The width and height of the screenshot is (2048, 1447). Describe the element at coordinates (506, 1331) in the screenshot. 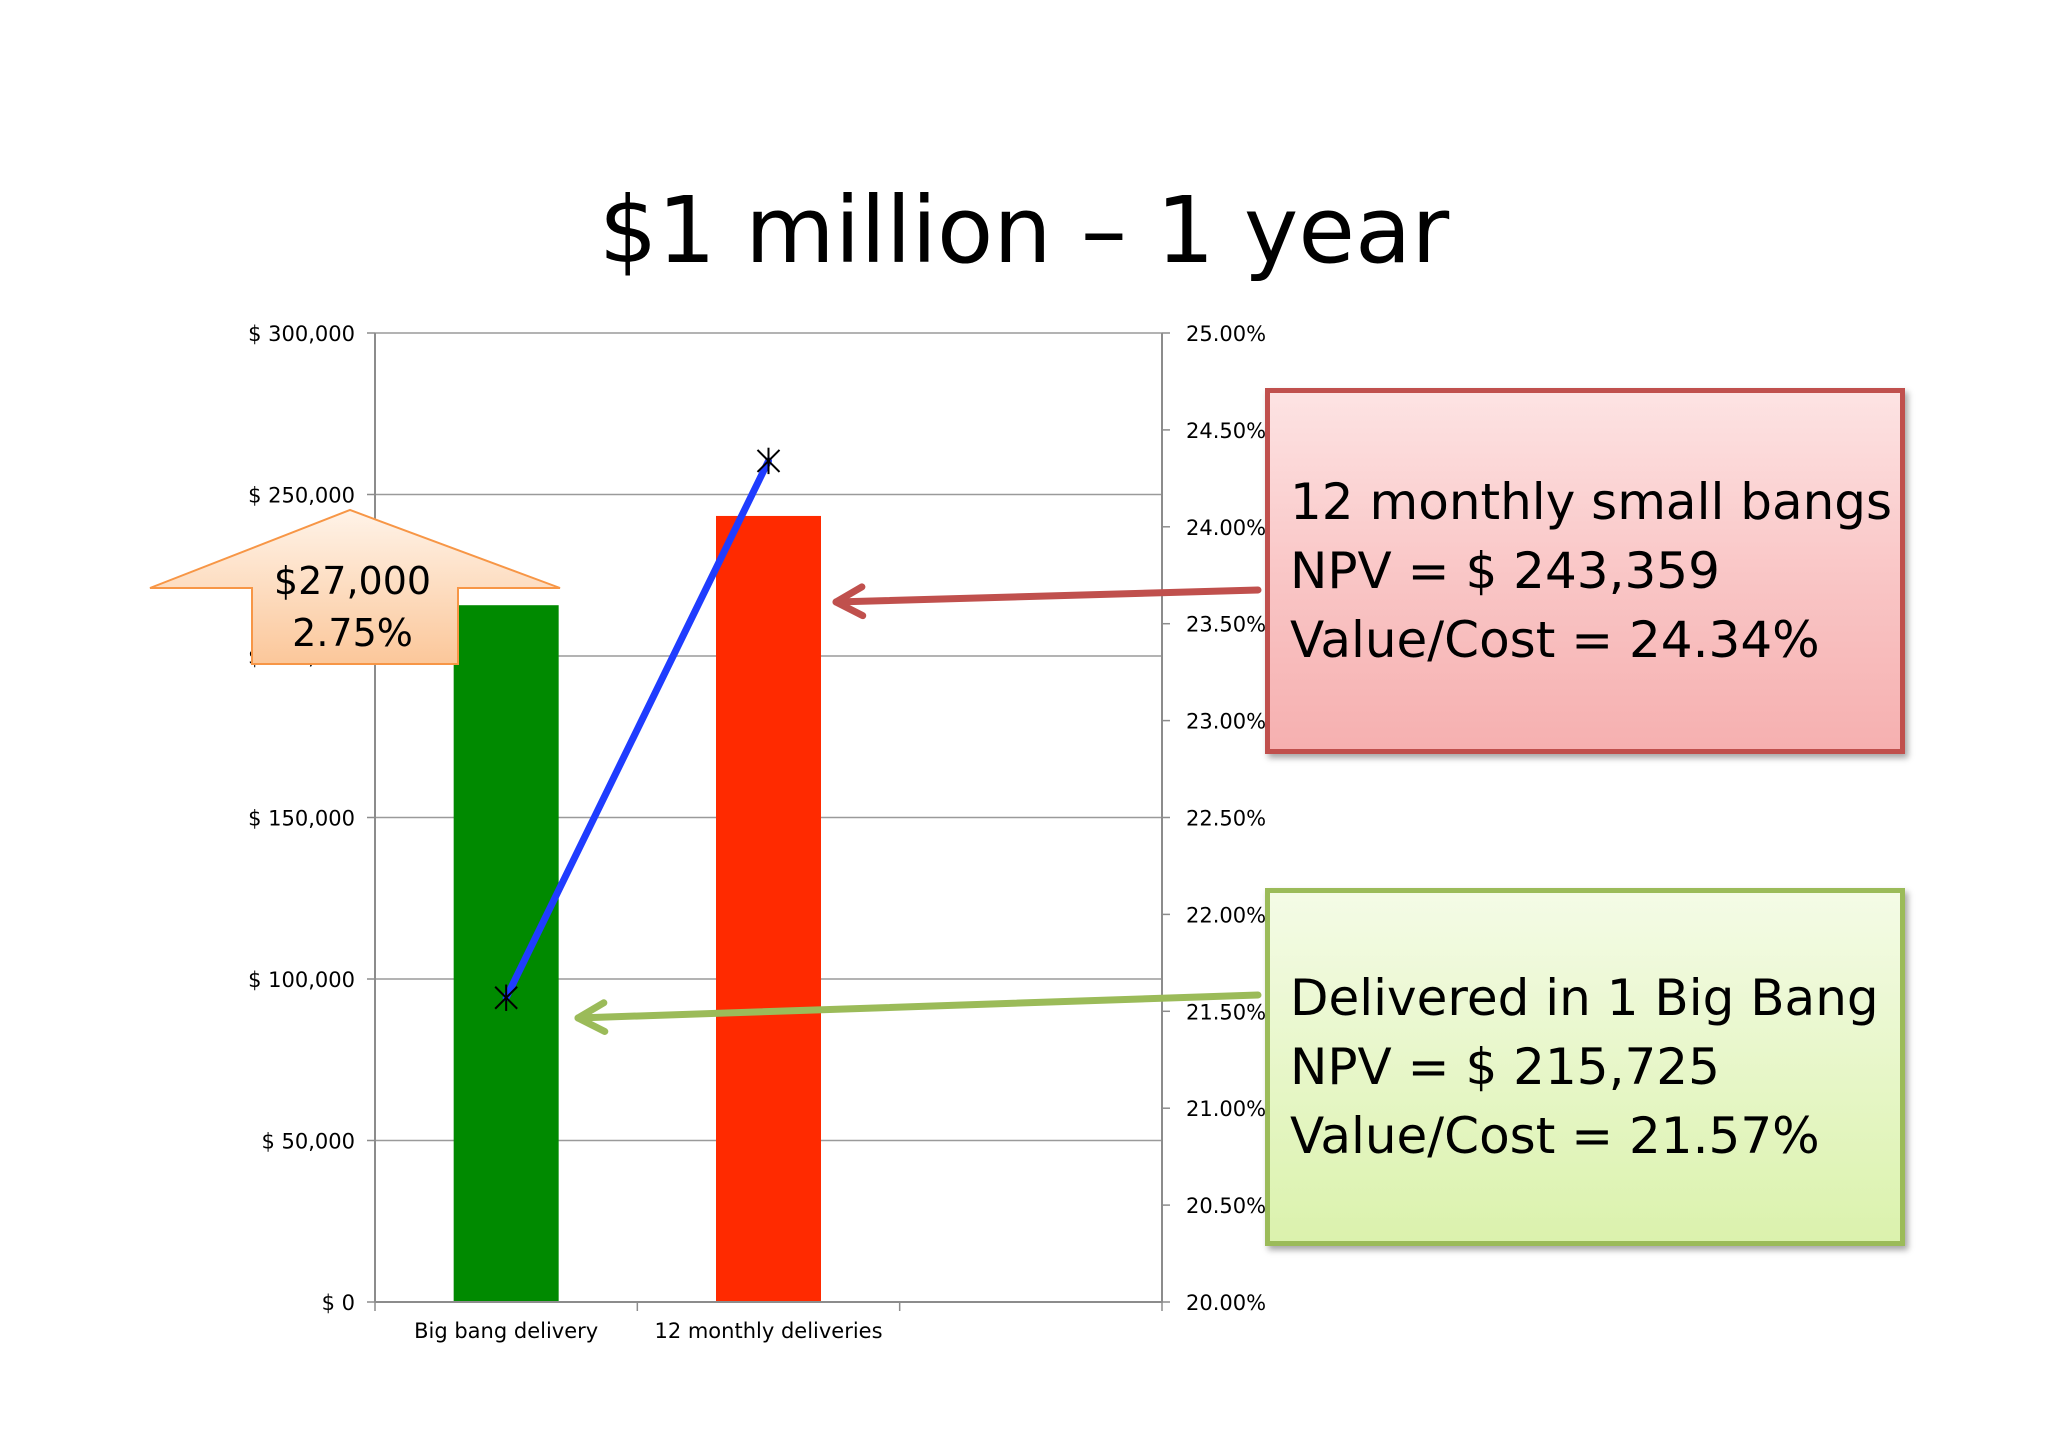

I see `x-axis-category-label: Big bang delivery` at that location.